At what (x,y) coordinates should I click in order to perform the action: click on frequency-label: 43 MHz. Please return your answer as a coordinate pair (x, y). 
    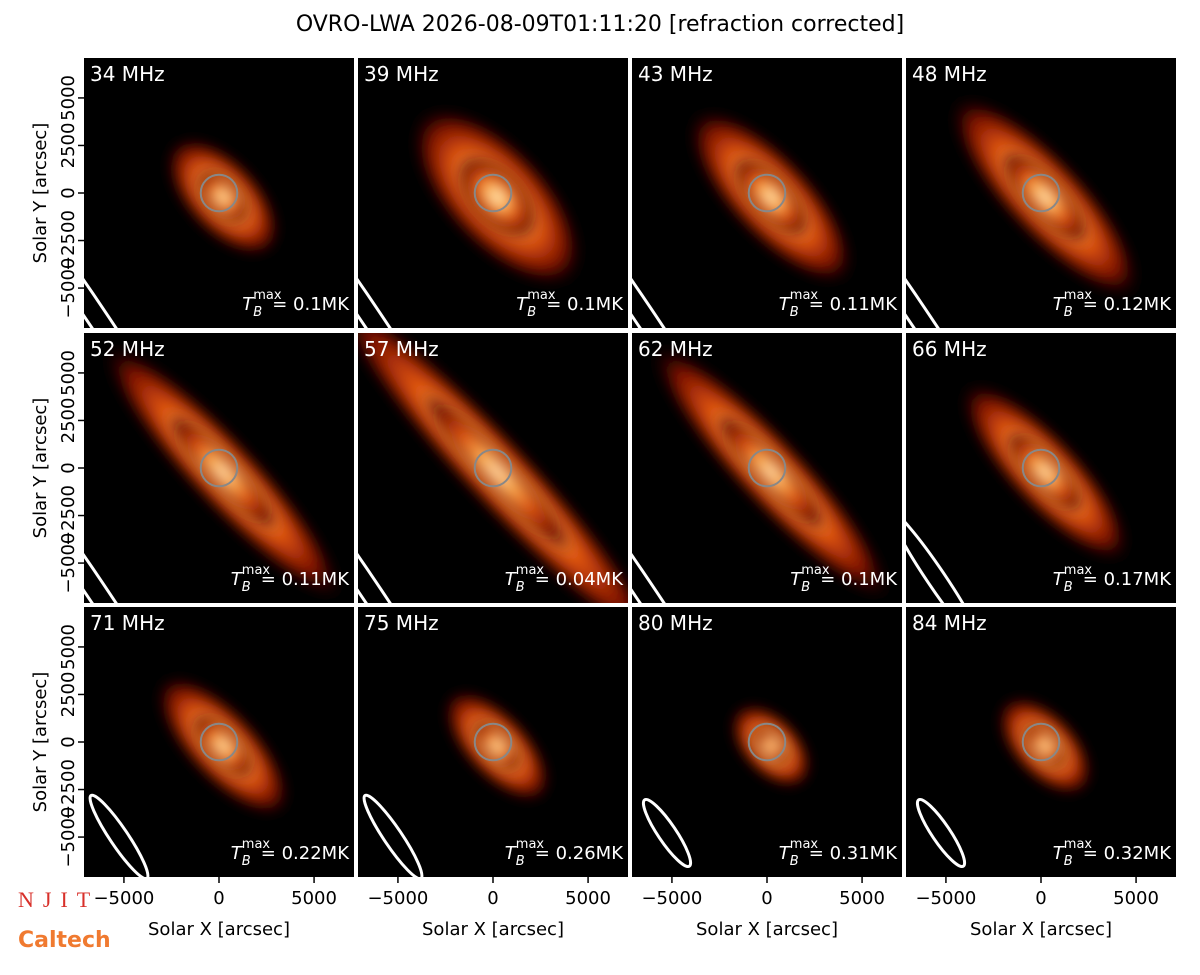
    Looking at the image, I should click on (675, 74).